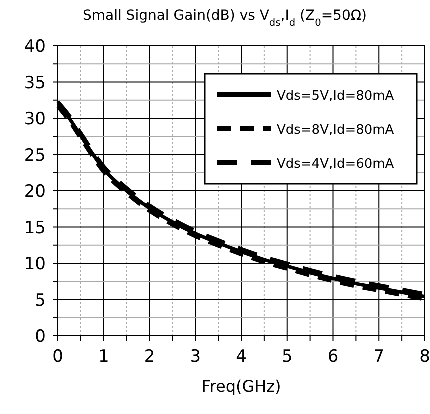  What do you see at coordinates (425, 357) in the screenshot?
I see `x-tick-label: 8` at bounding box center [425, 357].